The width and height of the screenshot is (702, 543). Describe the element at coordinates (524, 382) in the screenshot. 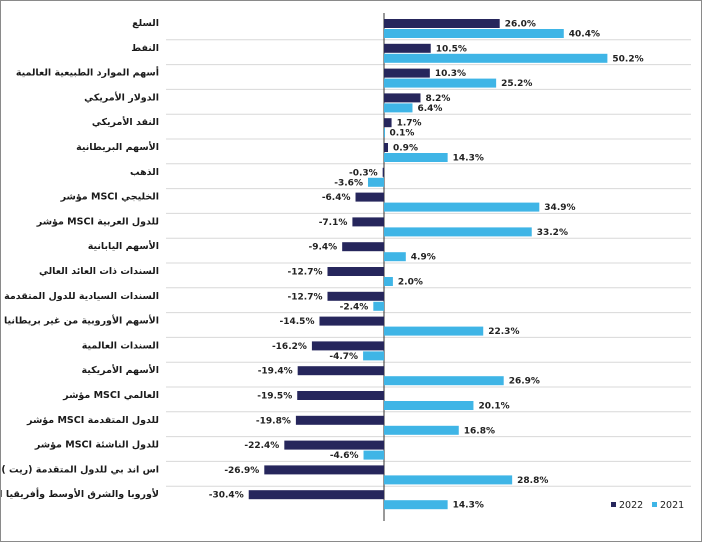

I see `value-label-2021: 26.9%` at that location.